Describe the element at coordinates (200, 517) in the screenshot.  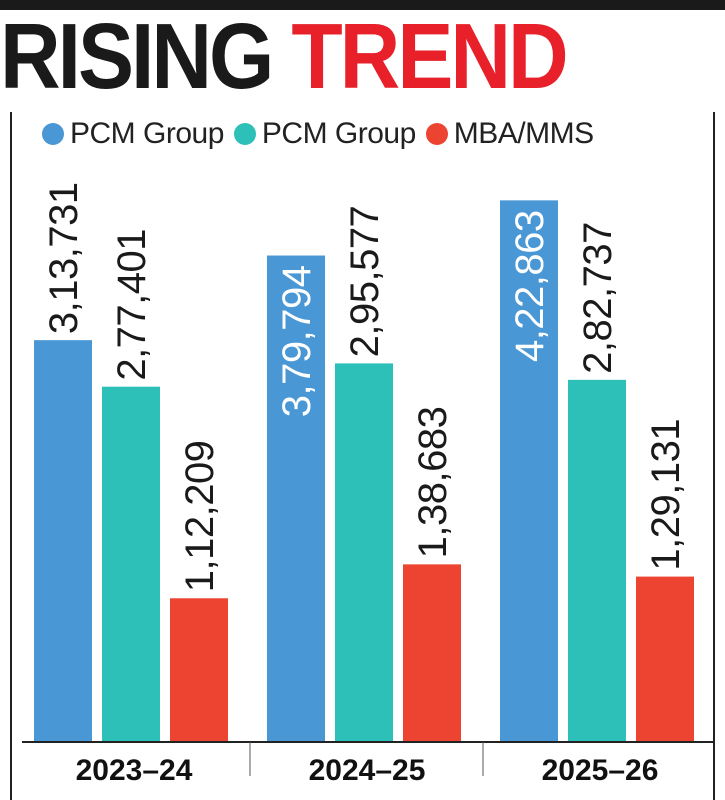
I see `data-label: 1,12,209` at that location.